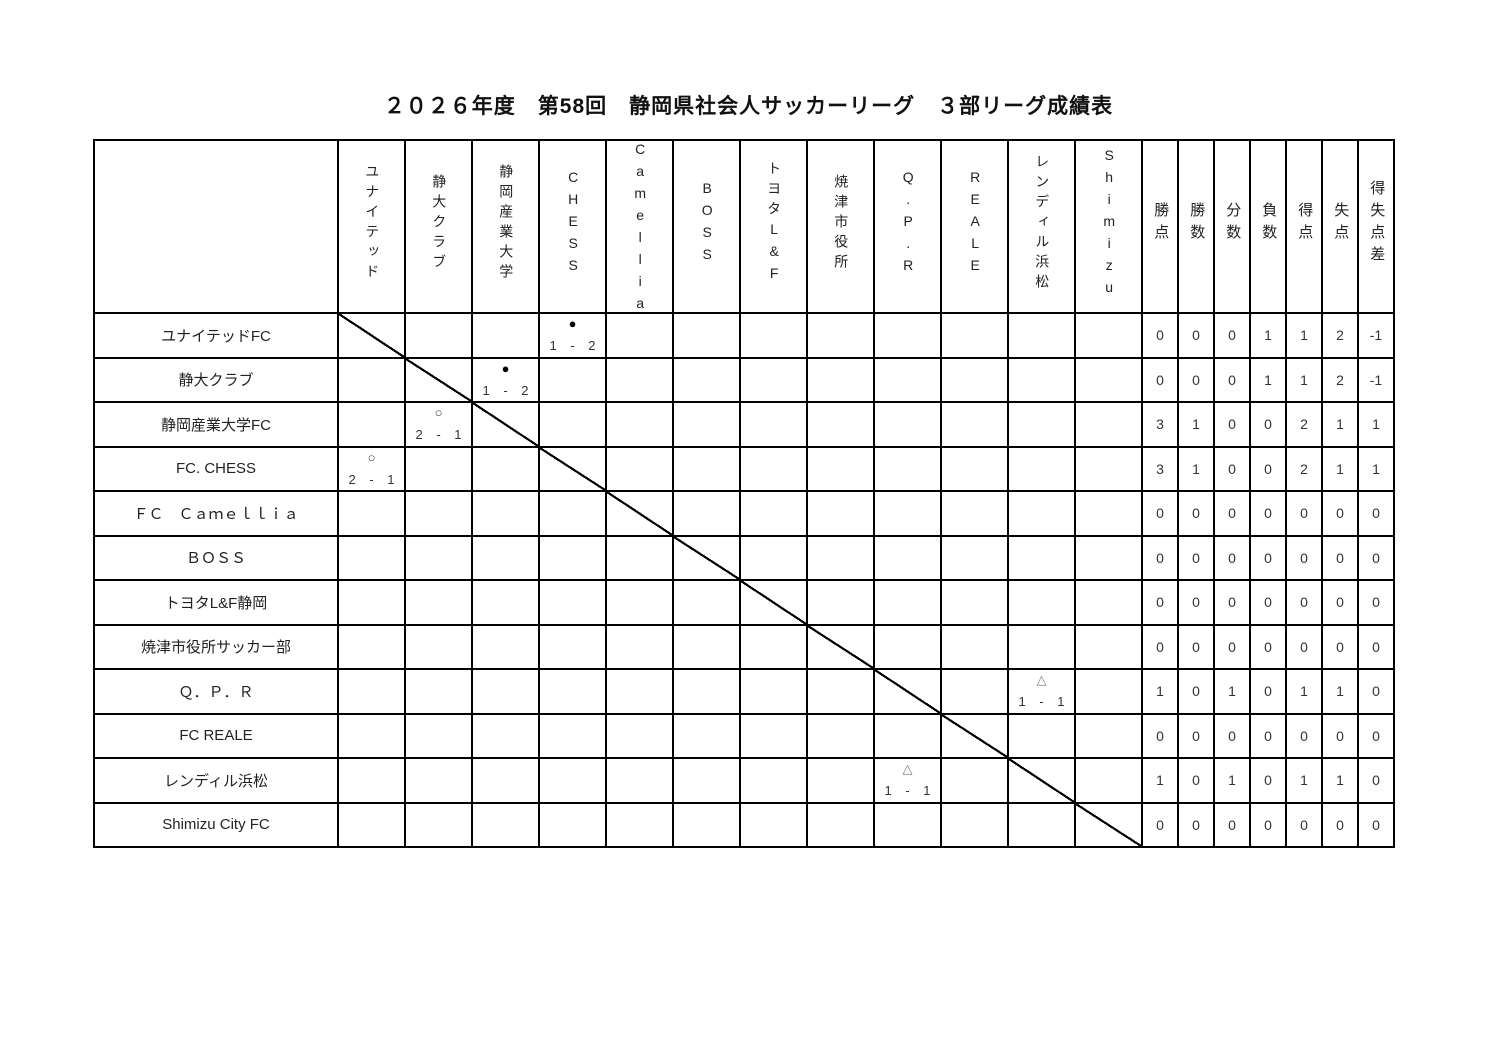 The image size is (1497, 1058). I want to click on team-name: 焼津市役所サッカー部, so click(216, 646).